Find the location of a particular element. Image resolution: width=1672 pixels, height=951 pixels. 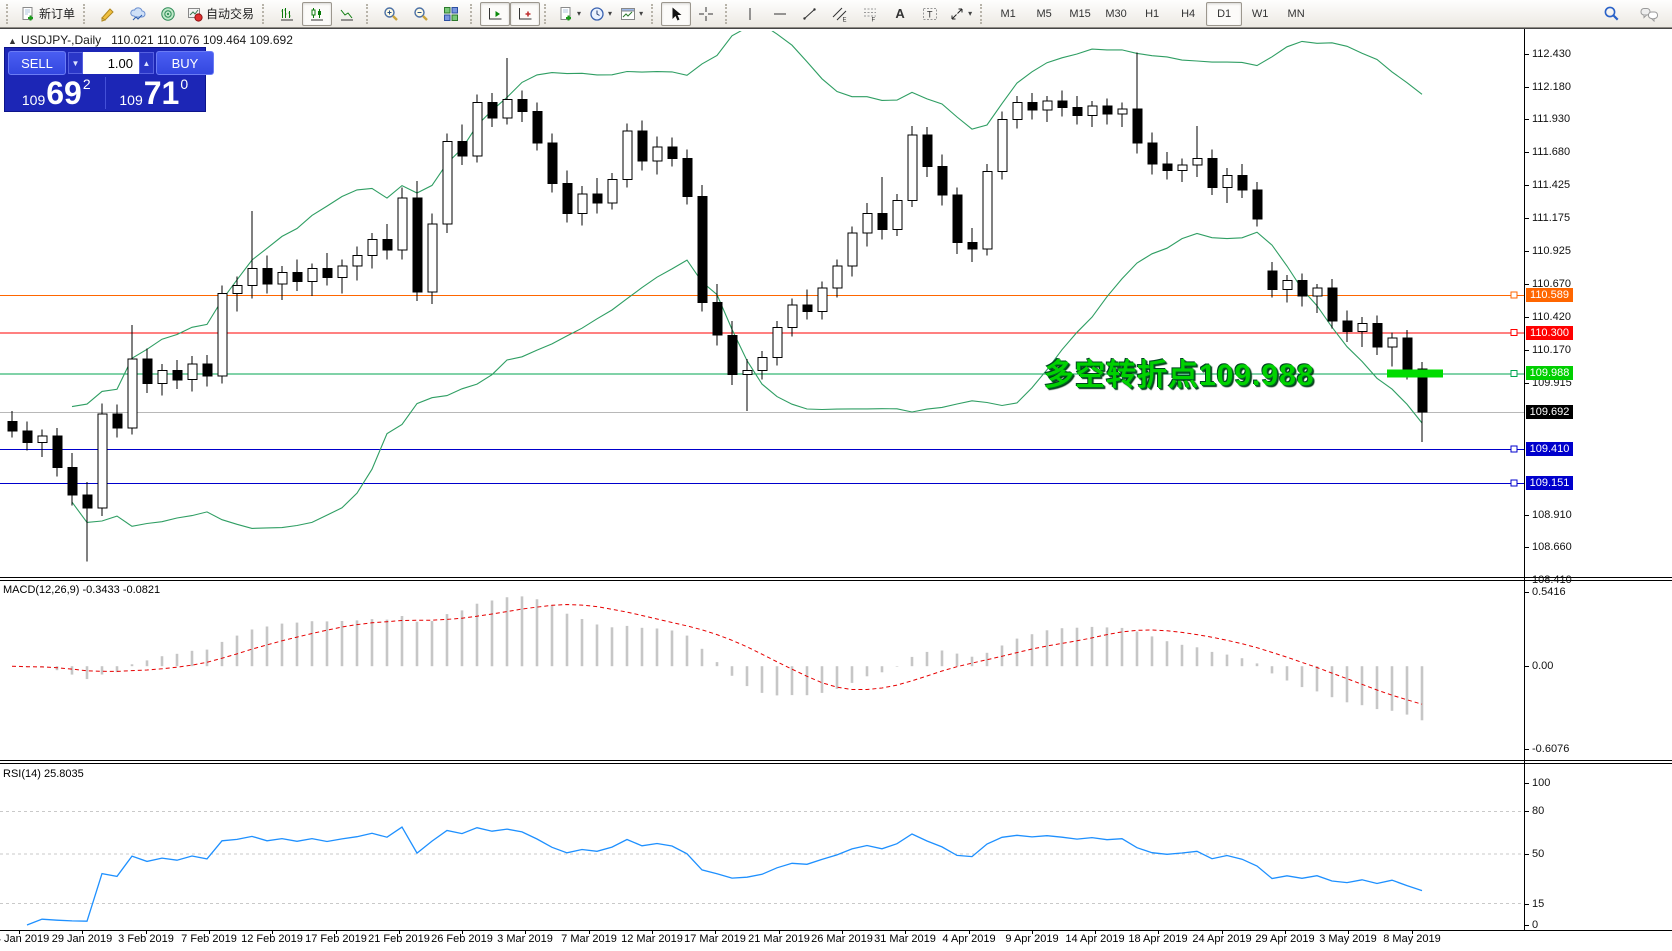

date-axis-label: 12 Feb 2019 is located at coordinates (272, 939).